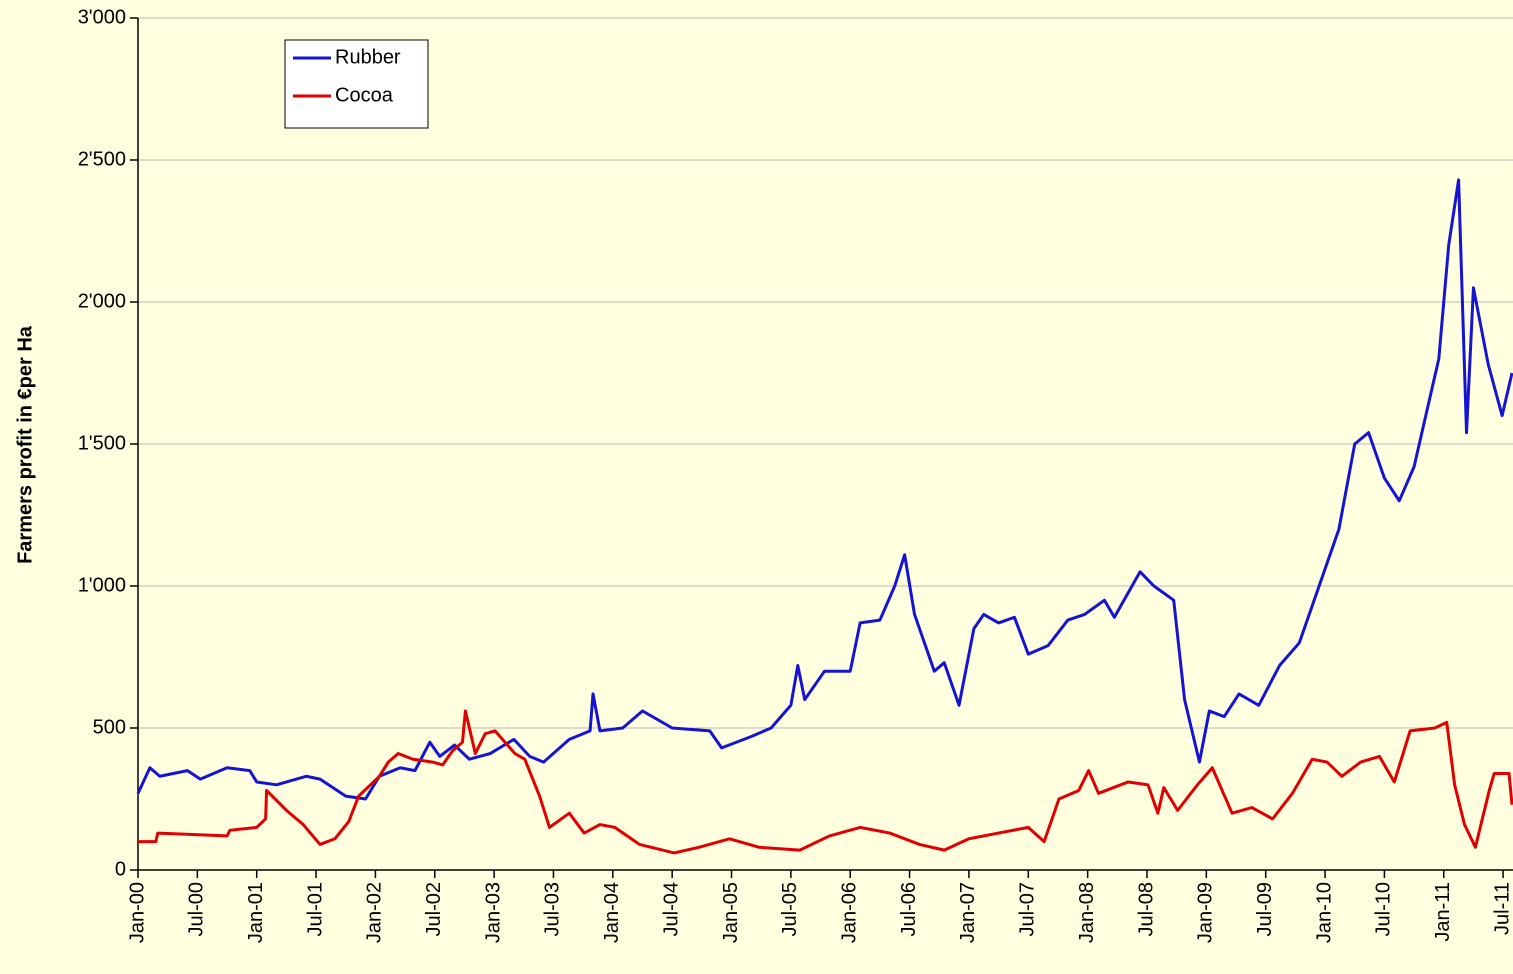 Image resolution: width=1513 pixels, height=974 pixels. What do you see at coordinates (315, 909) in the screenshot?
I see `x-tick-label: Jul-01` at bounding box center [315, 909].